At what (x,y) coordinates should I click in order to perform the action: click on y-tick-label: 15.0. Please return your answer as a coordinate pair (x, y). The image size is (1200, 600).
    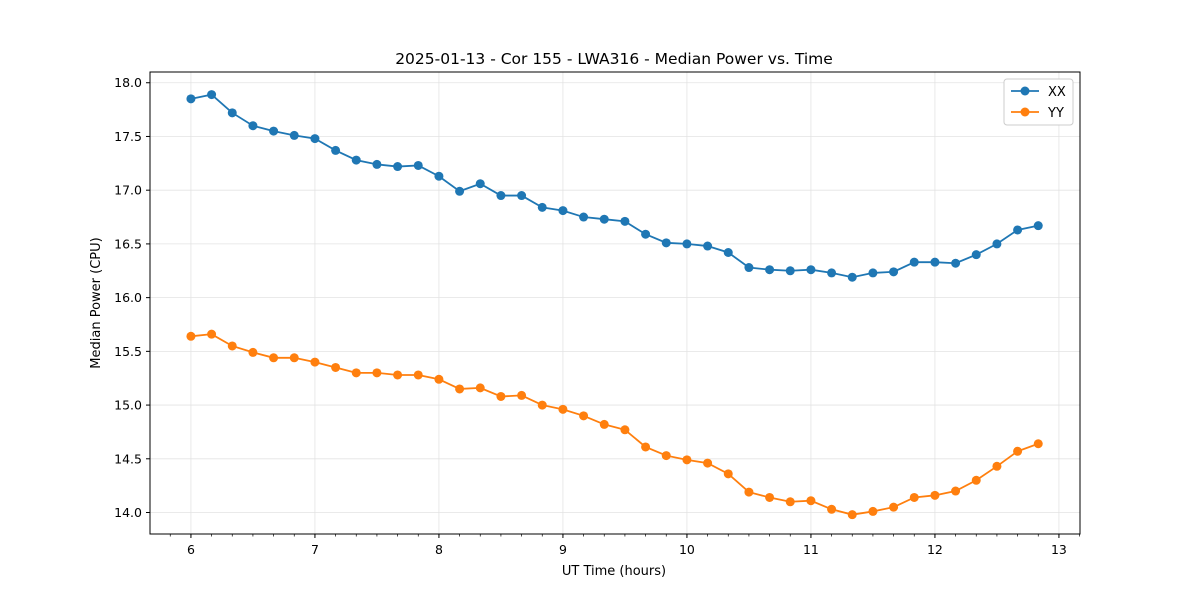
    Looking at the image, I should click on (128, 405).